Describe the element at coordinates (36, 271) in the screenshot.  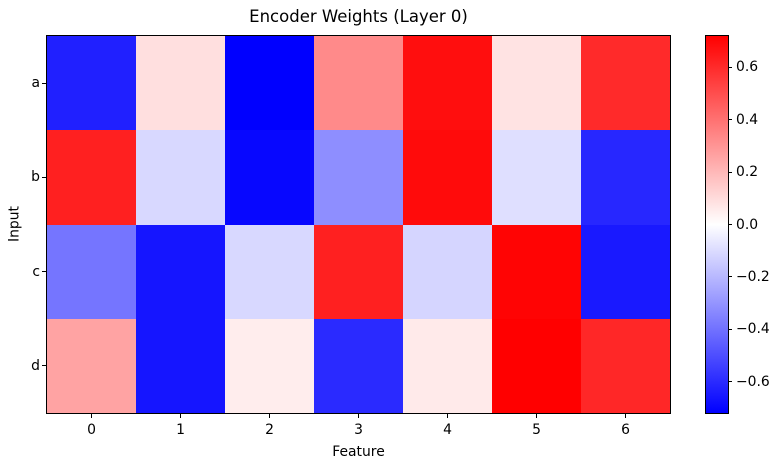
I see `y-tick-label: c` at that location.